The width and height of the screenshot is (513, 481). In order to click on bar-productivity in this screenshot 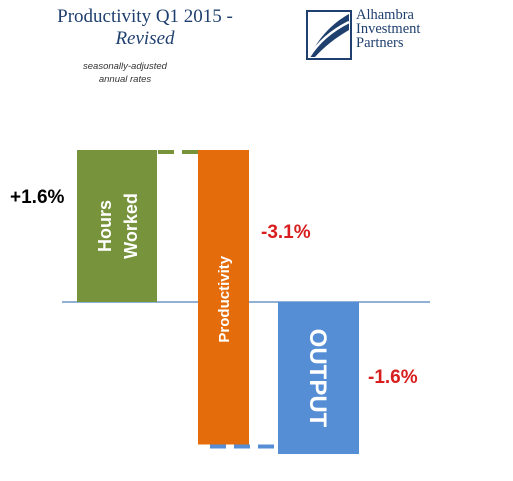, I will do `click(223, 297)`.